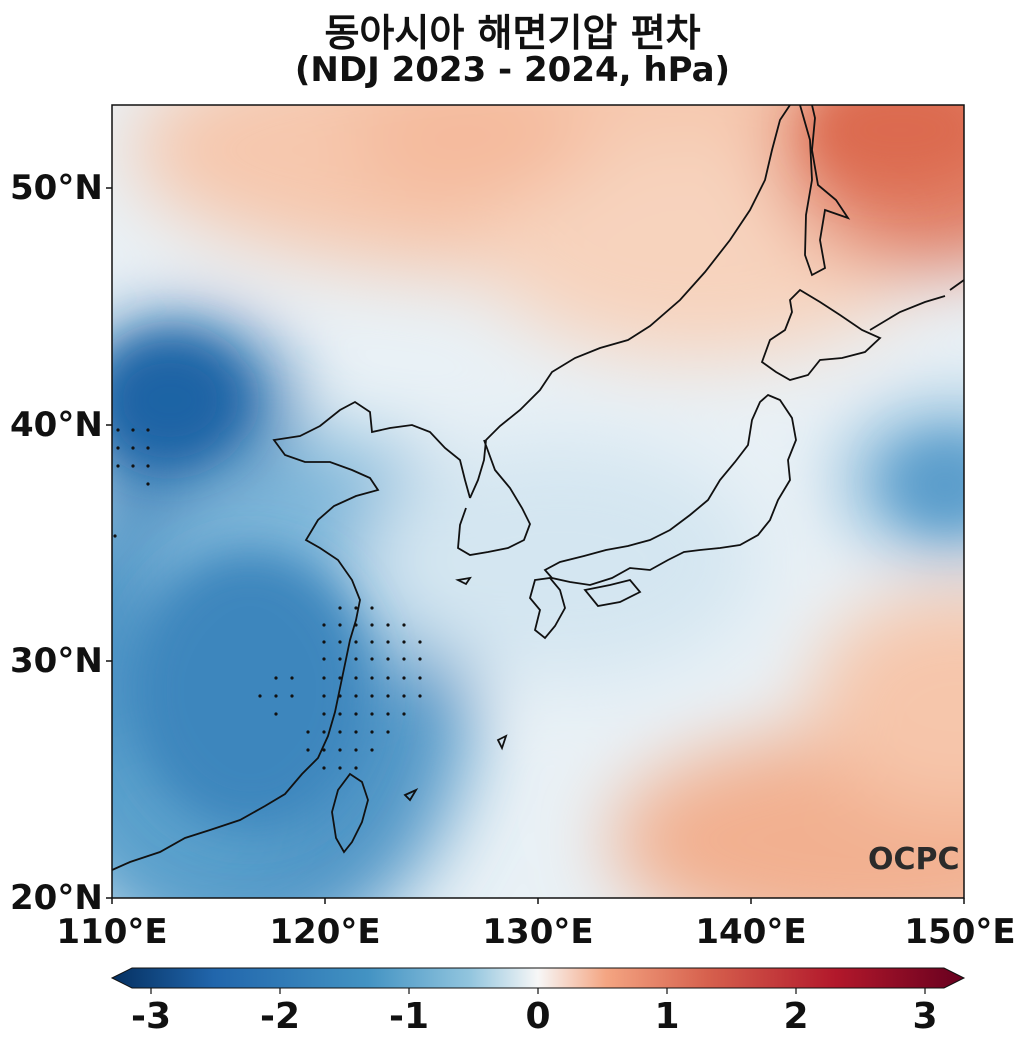 The image size is (1025, 1050). Describe the element at coordinates (796, 1016) in the screenshot. I see `colorbar-tick-label: 2` at that location.